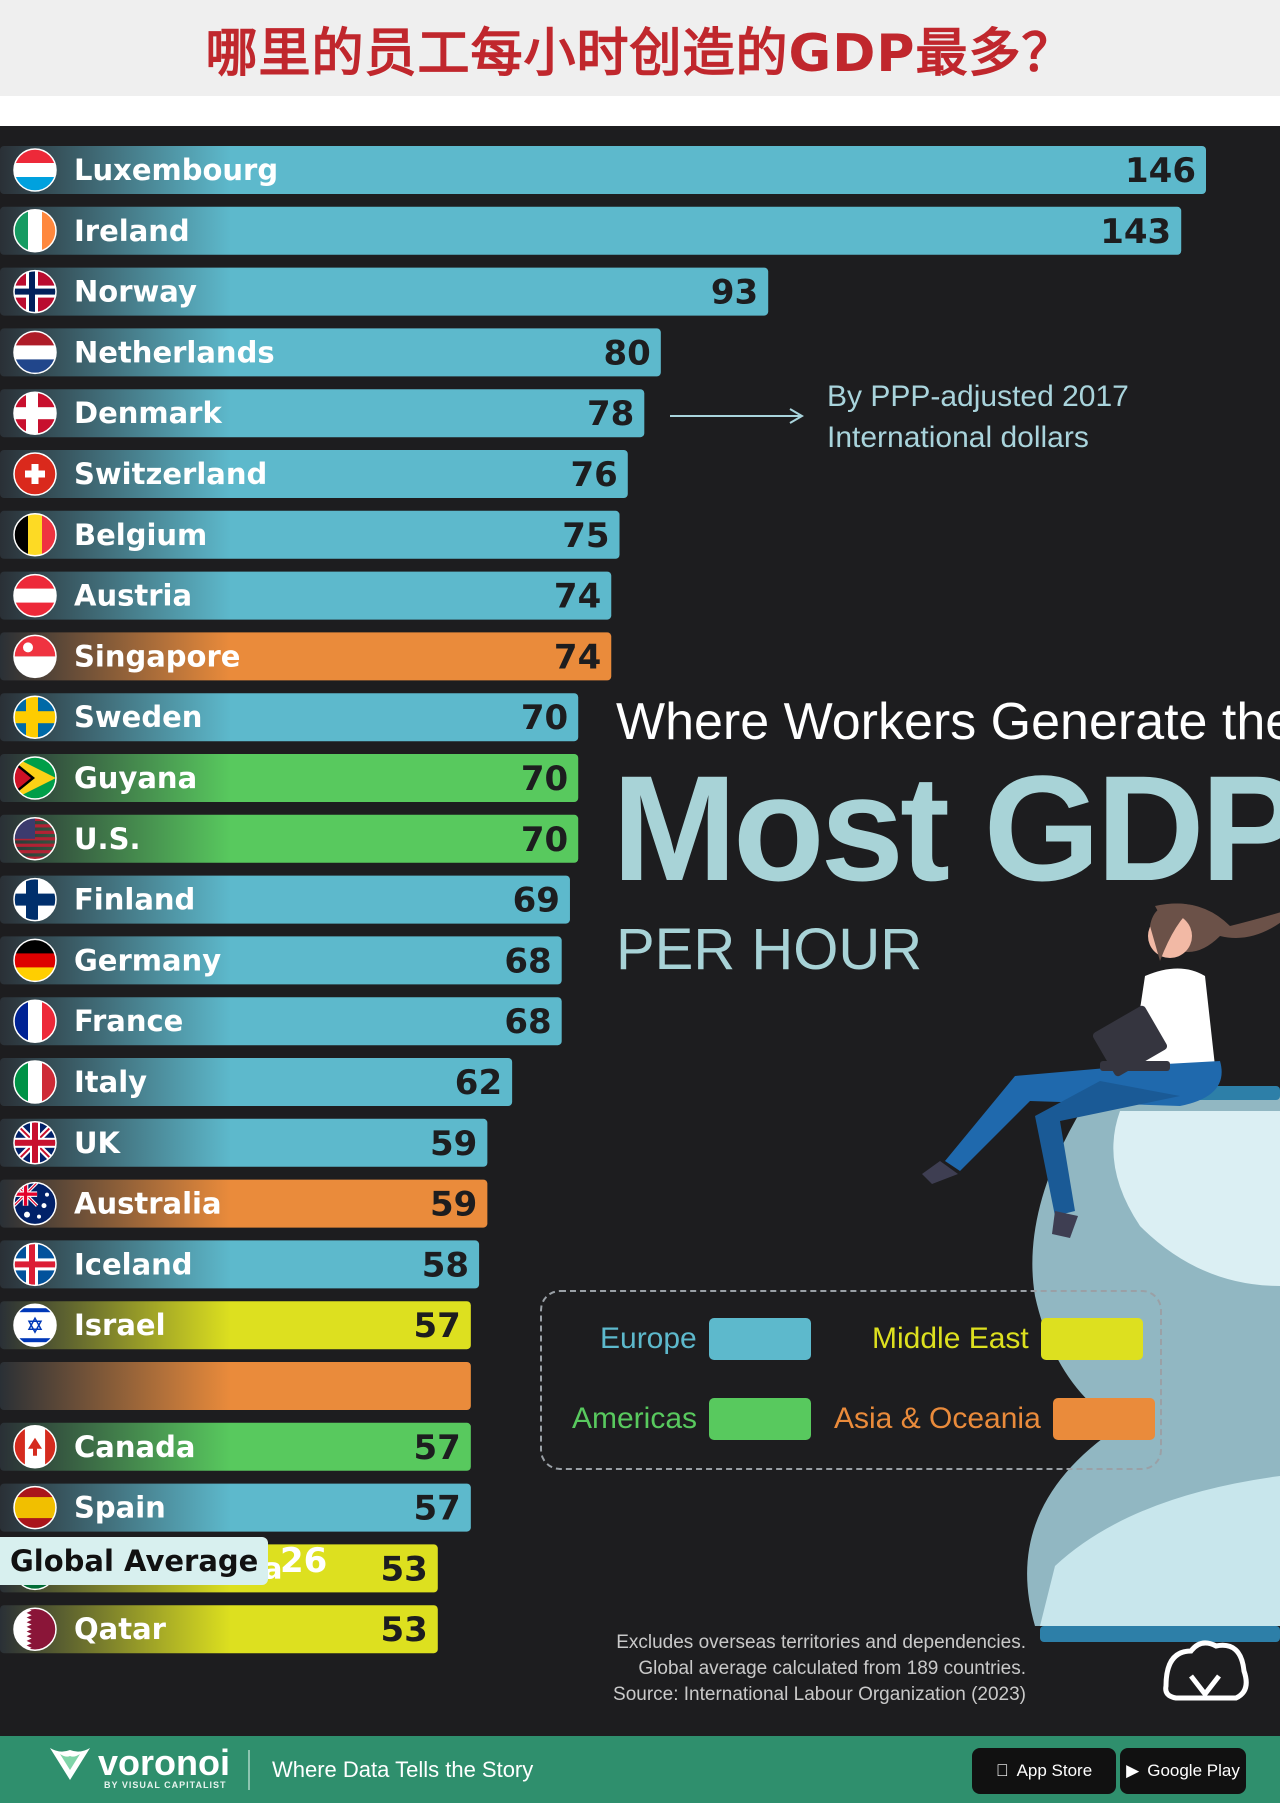 This screenshot has width=1280, height=1803. What do you see at coordinates (170, 474) in the screenshot?
I see `bar-category-label: Switzerland` at bounding box center [170, 474].